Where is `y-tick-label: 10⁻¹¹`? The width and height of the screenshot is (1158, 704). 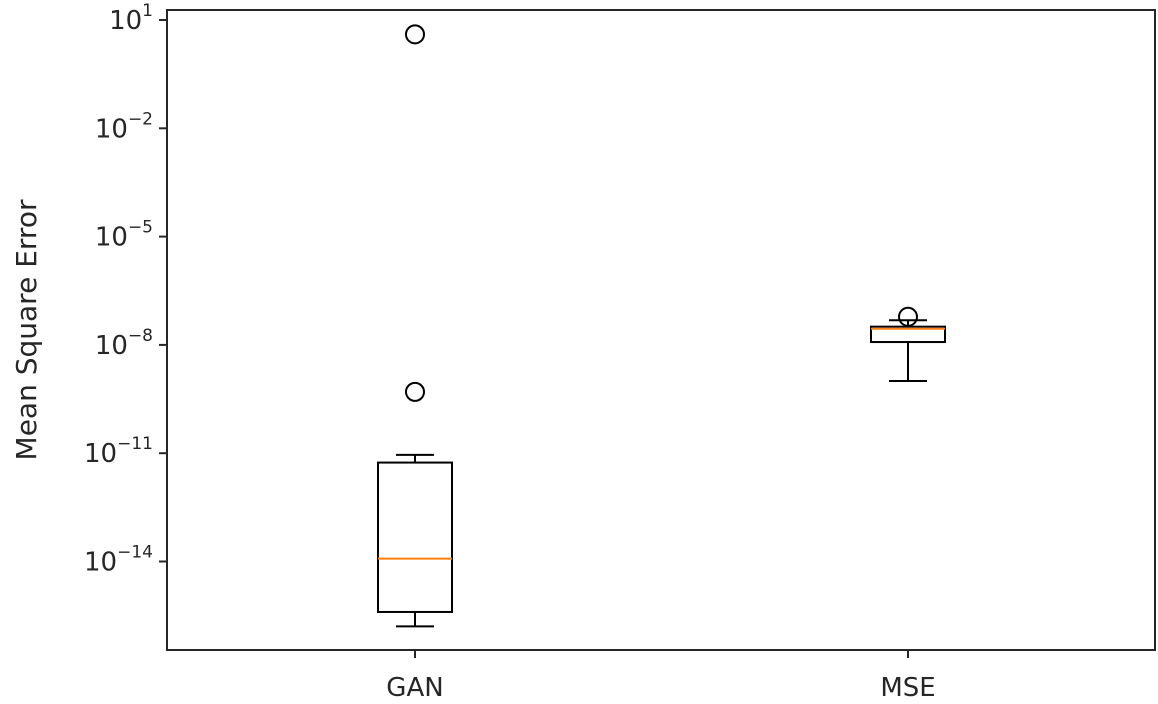 y-tick-label: 10⁻¹¹ is located at coordinates (118, 451).